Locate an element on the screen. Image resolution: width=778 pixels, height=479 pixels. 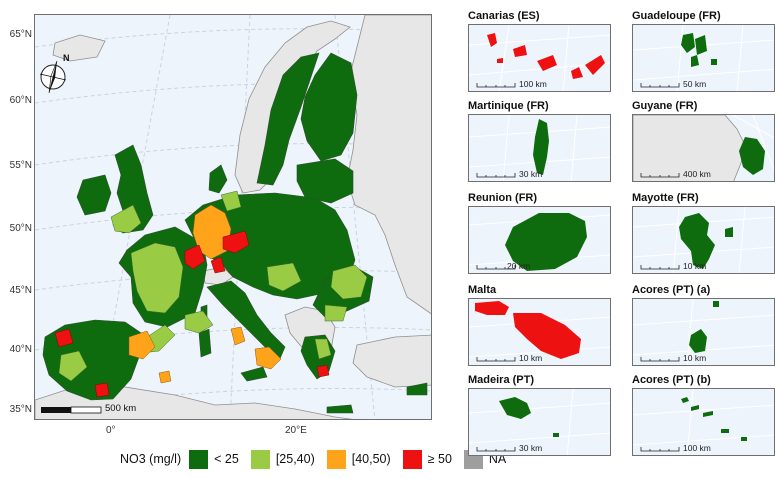
inset-guadeloupe: Guadeloupe (FR) 50 km is located at coordinates (703, 52).